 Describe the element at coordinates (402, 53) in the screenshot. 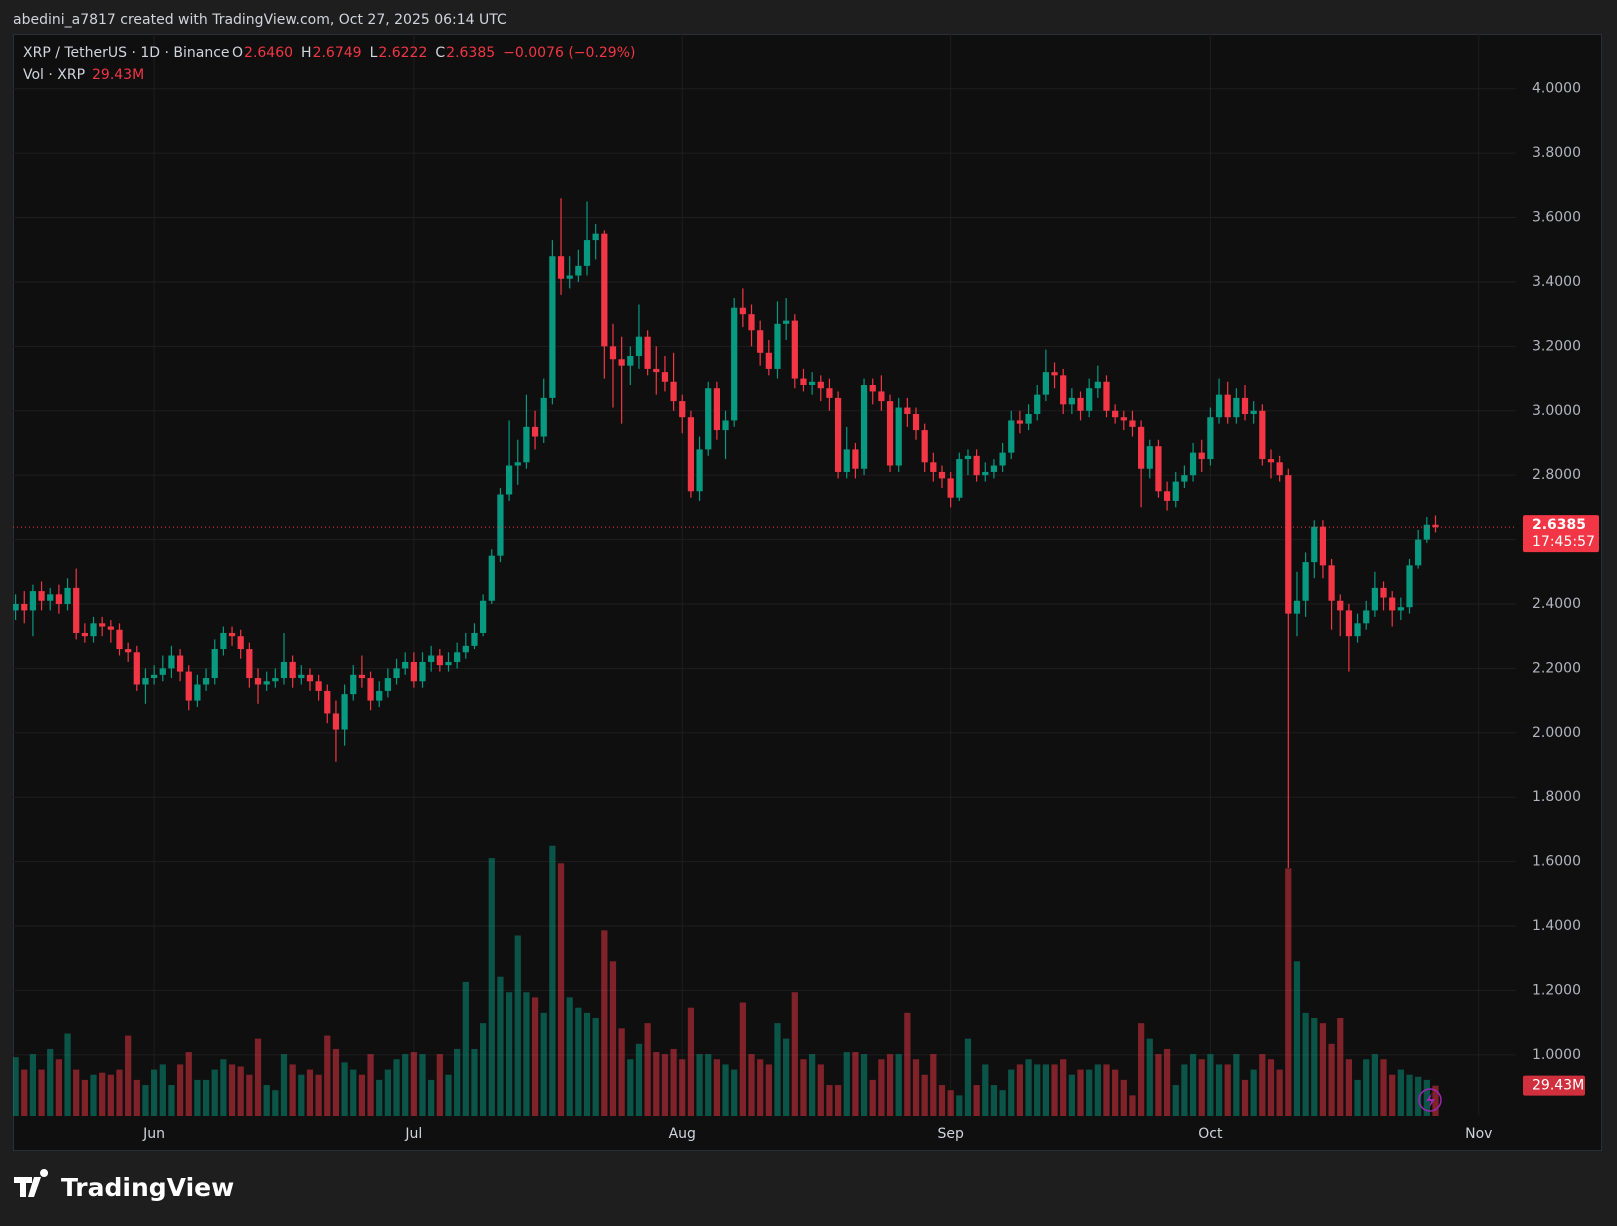

I see `legend-value: 2.6222` at that location.